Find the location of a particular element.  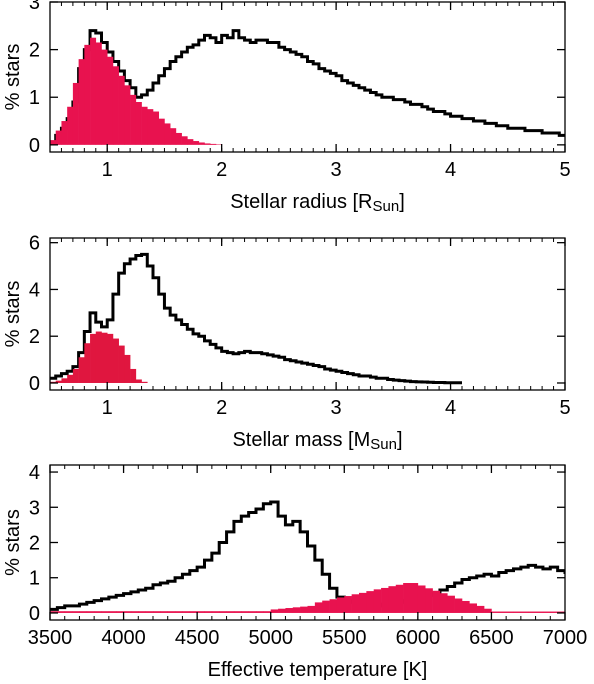

x-axis-title: Stellar mass [MSun] is located at coordinates (317, 441).